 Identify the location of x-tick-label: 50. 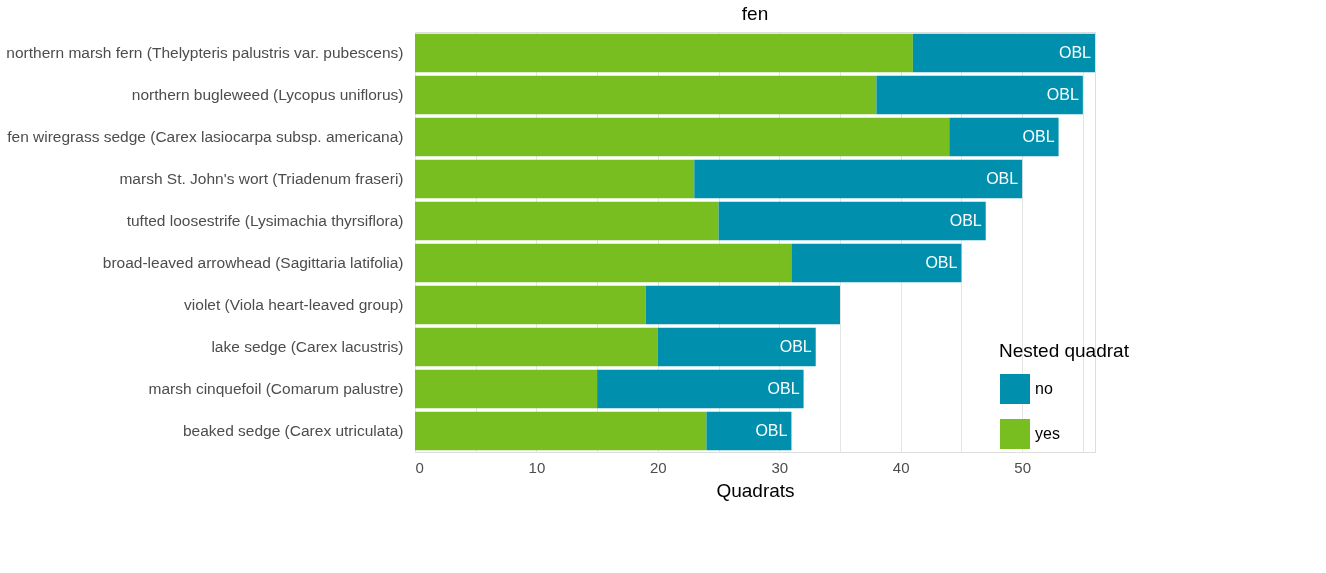
(1022, 467).